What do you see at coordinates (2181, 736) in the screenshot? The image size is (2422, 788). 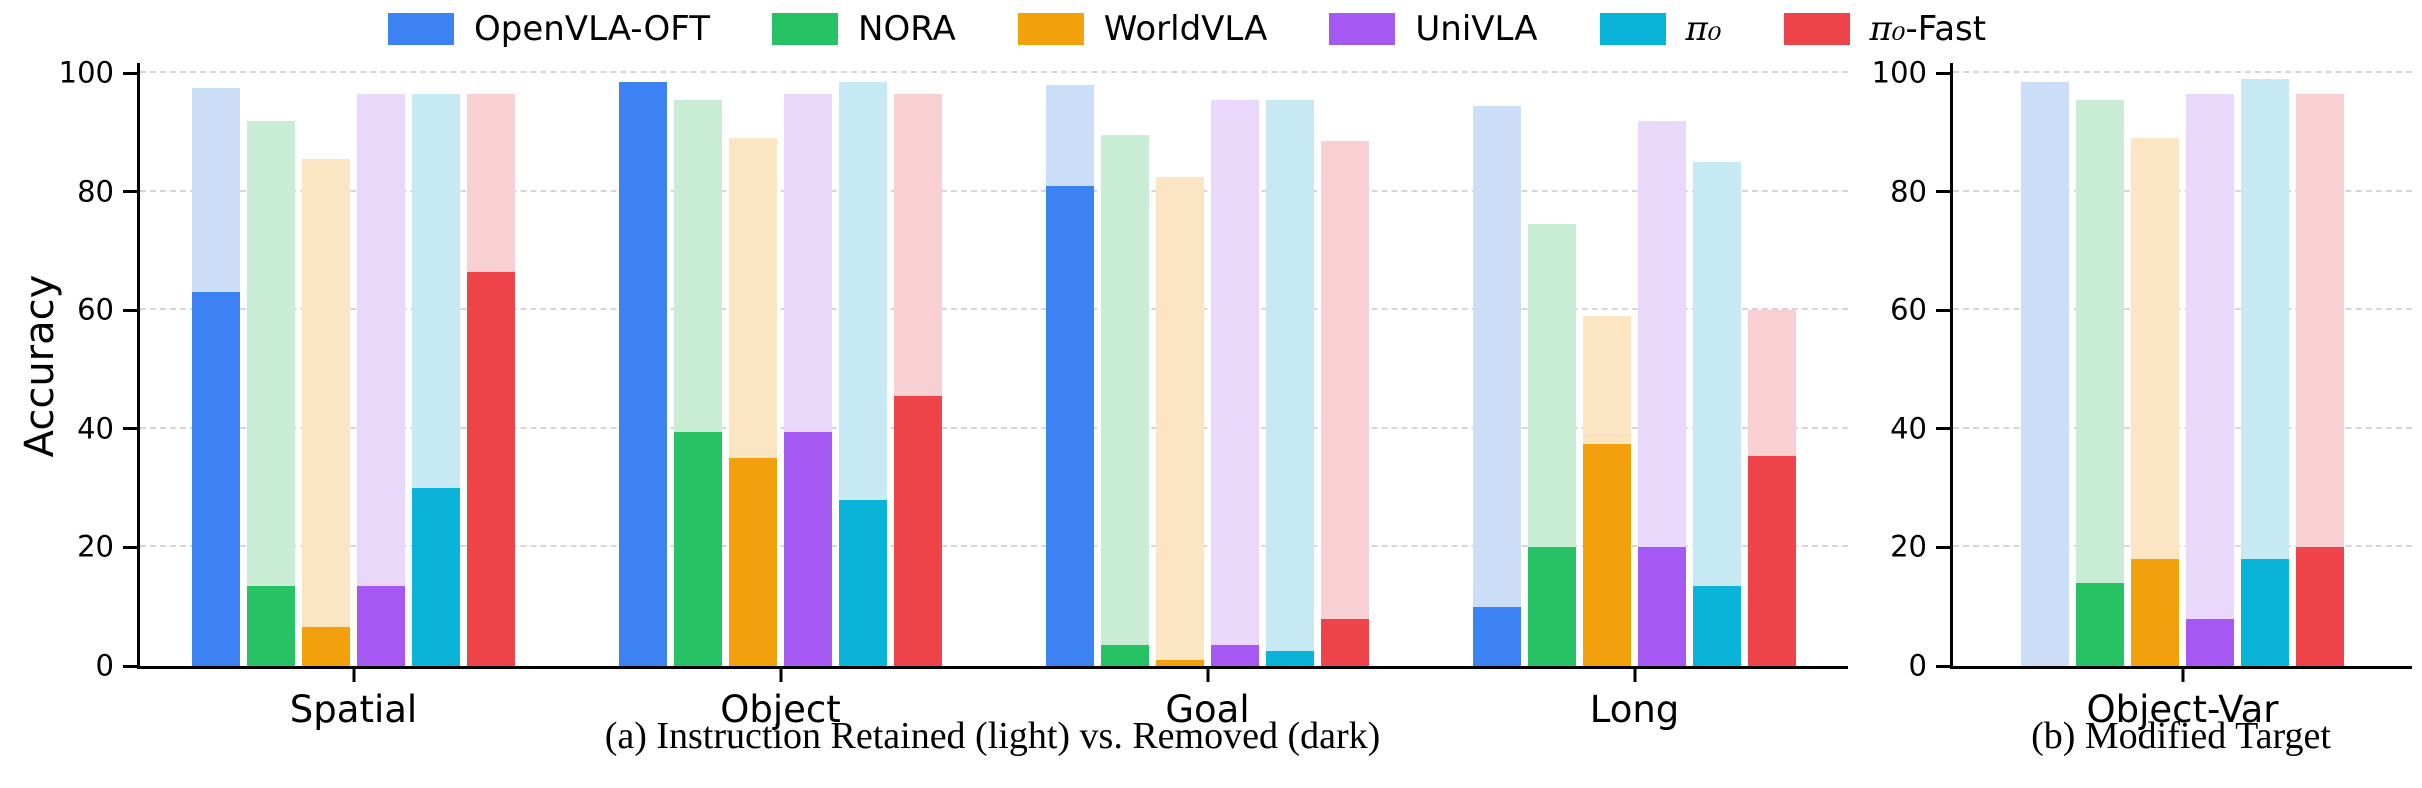 I see `subplot-b-caption: (b) Modified Target` at bounding box center [2181, 736].